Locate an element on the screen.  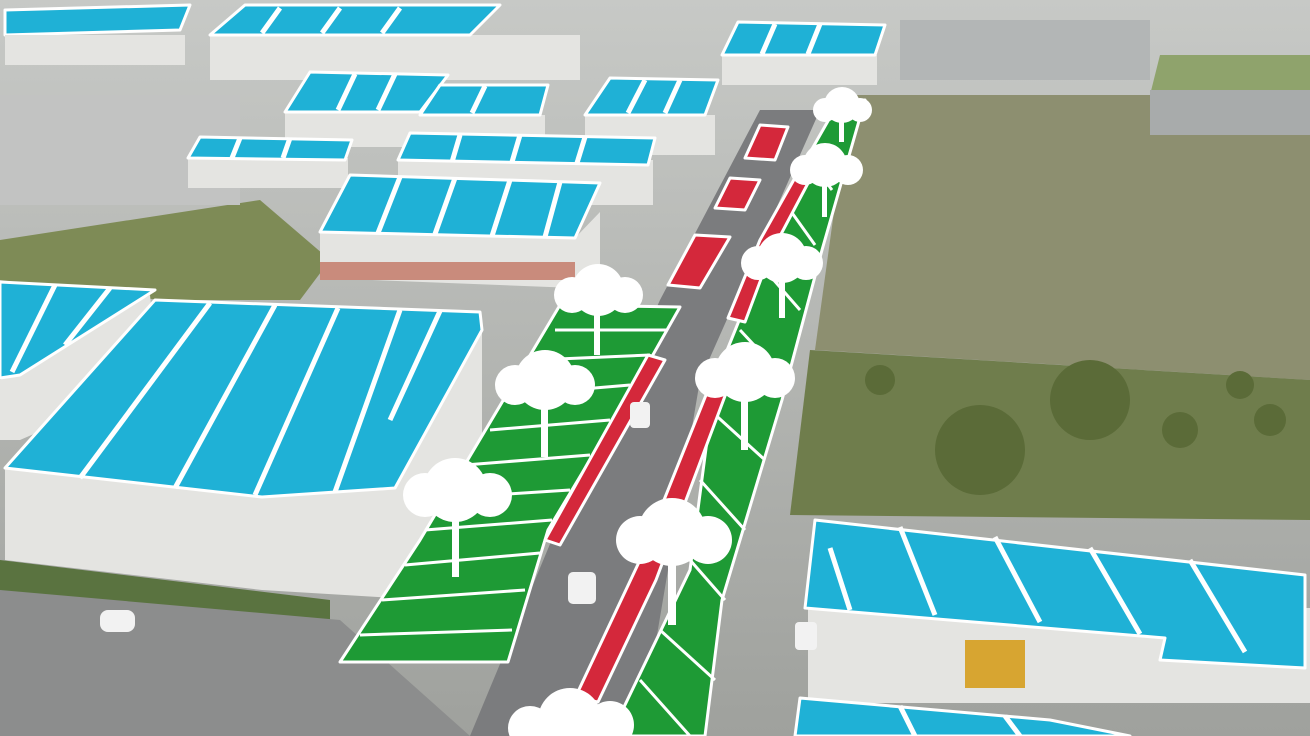
trees-area is located at coordinates (1050, 435).